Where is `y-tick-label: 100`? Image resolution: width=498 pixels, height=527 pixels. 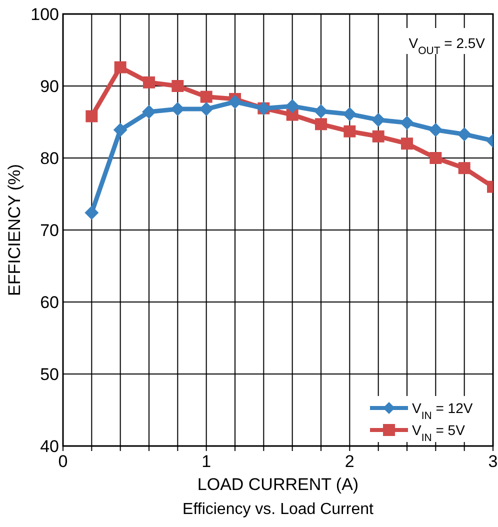
y-tick-label: 100 is located at coordinates (44, 14).